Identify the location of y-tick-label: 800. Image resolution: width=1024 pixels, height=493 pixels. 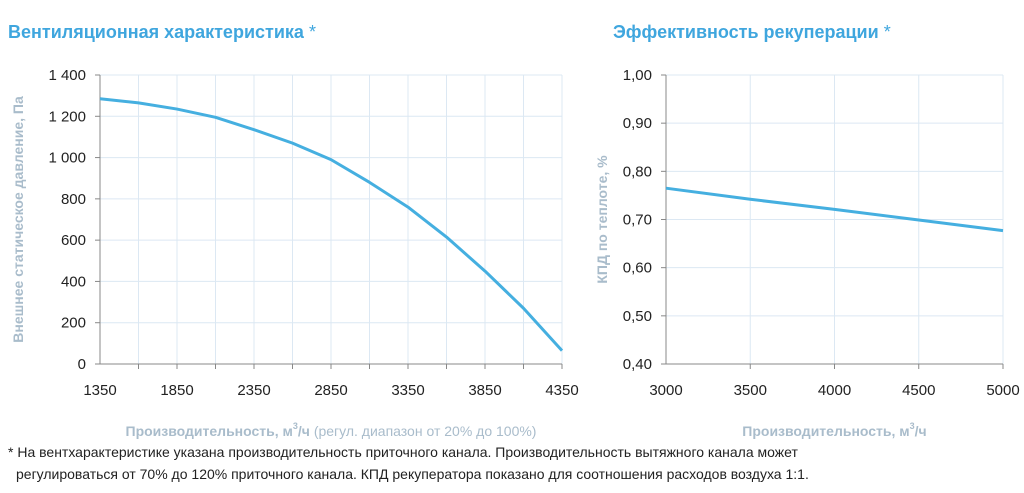
(73, 199).